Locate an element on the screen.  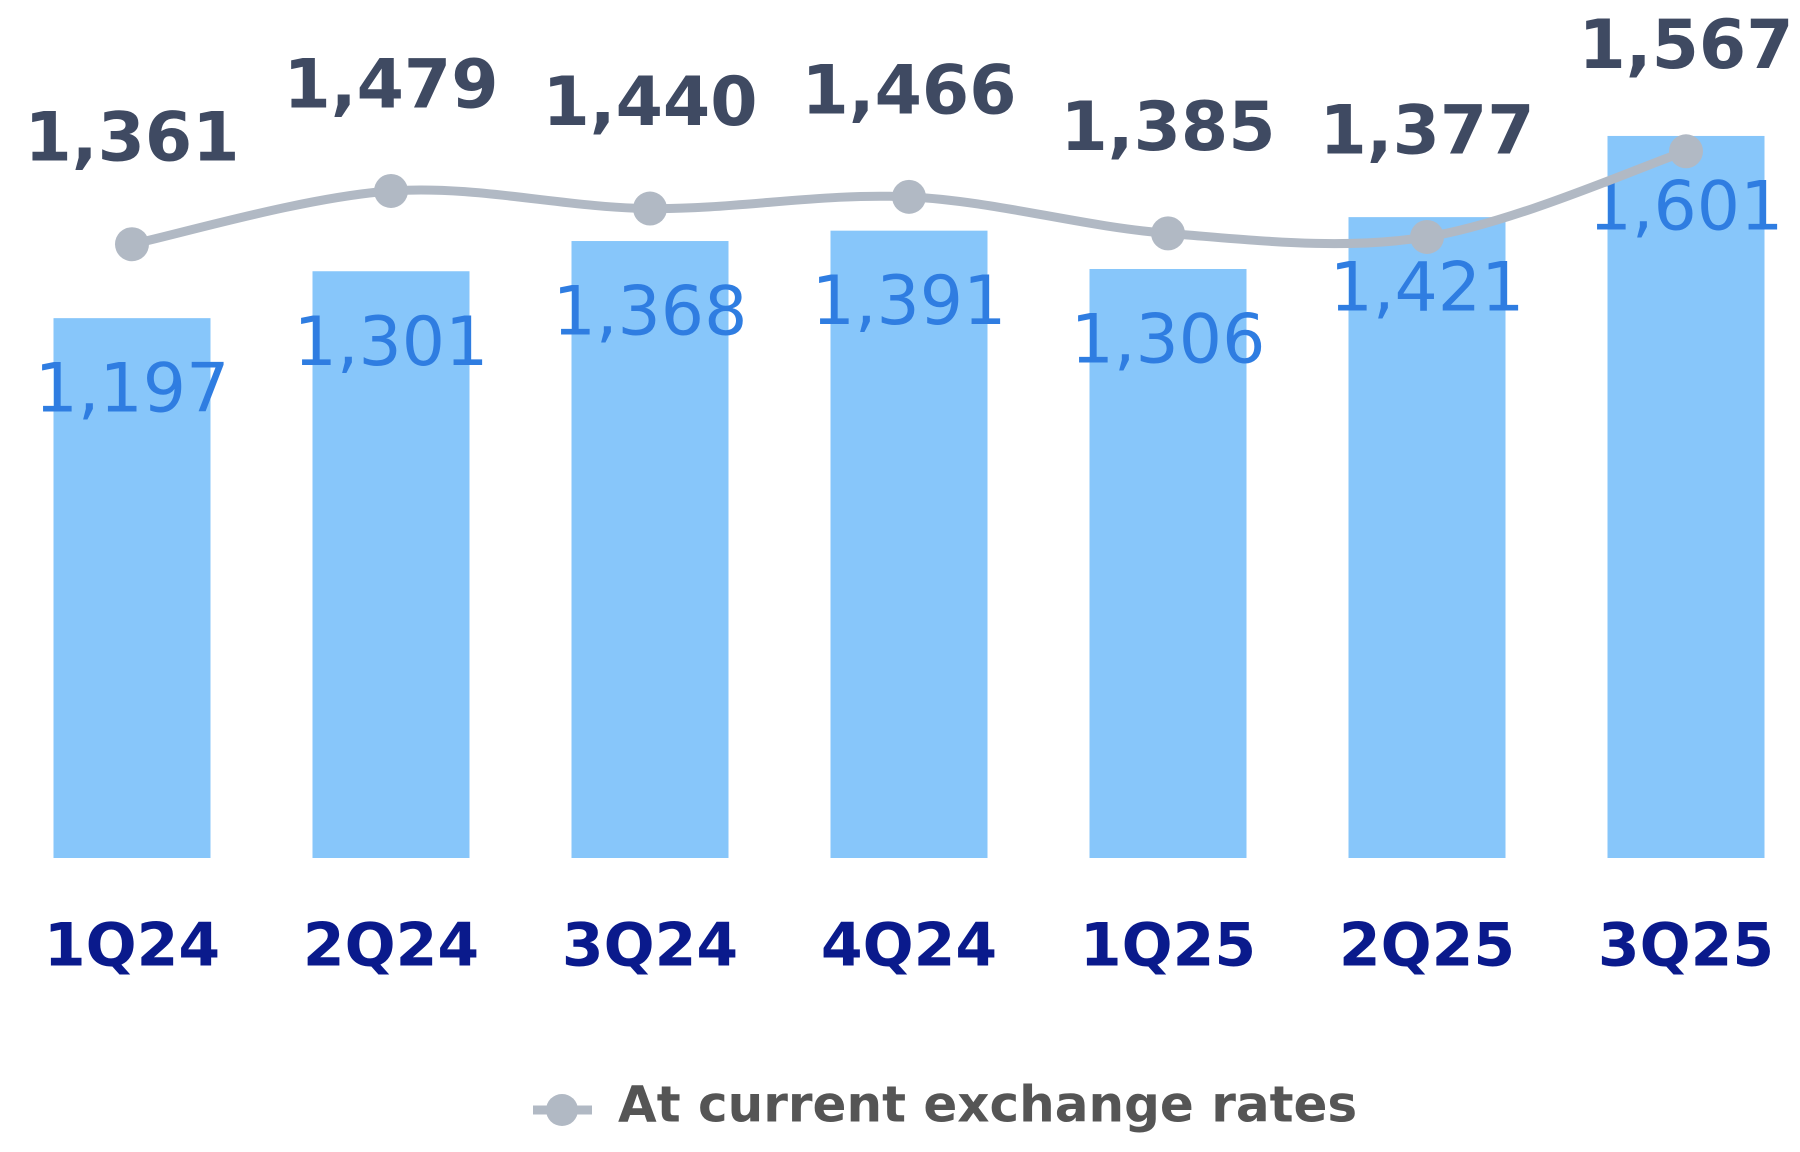
x-tick-label: 3Q24 is located at coordinates (650, 946).